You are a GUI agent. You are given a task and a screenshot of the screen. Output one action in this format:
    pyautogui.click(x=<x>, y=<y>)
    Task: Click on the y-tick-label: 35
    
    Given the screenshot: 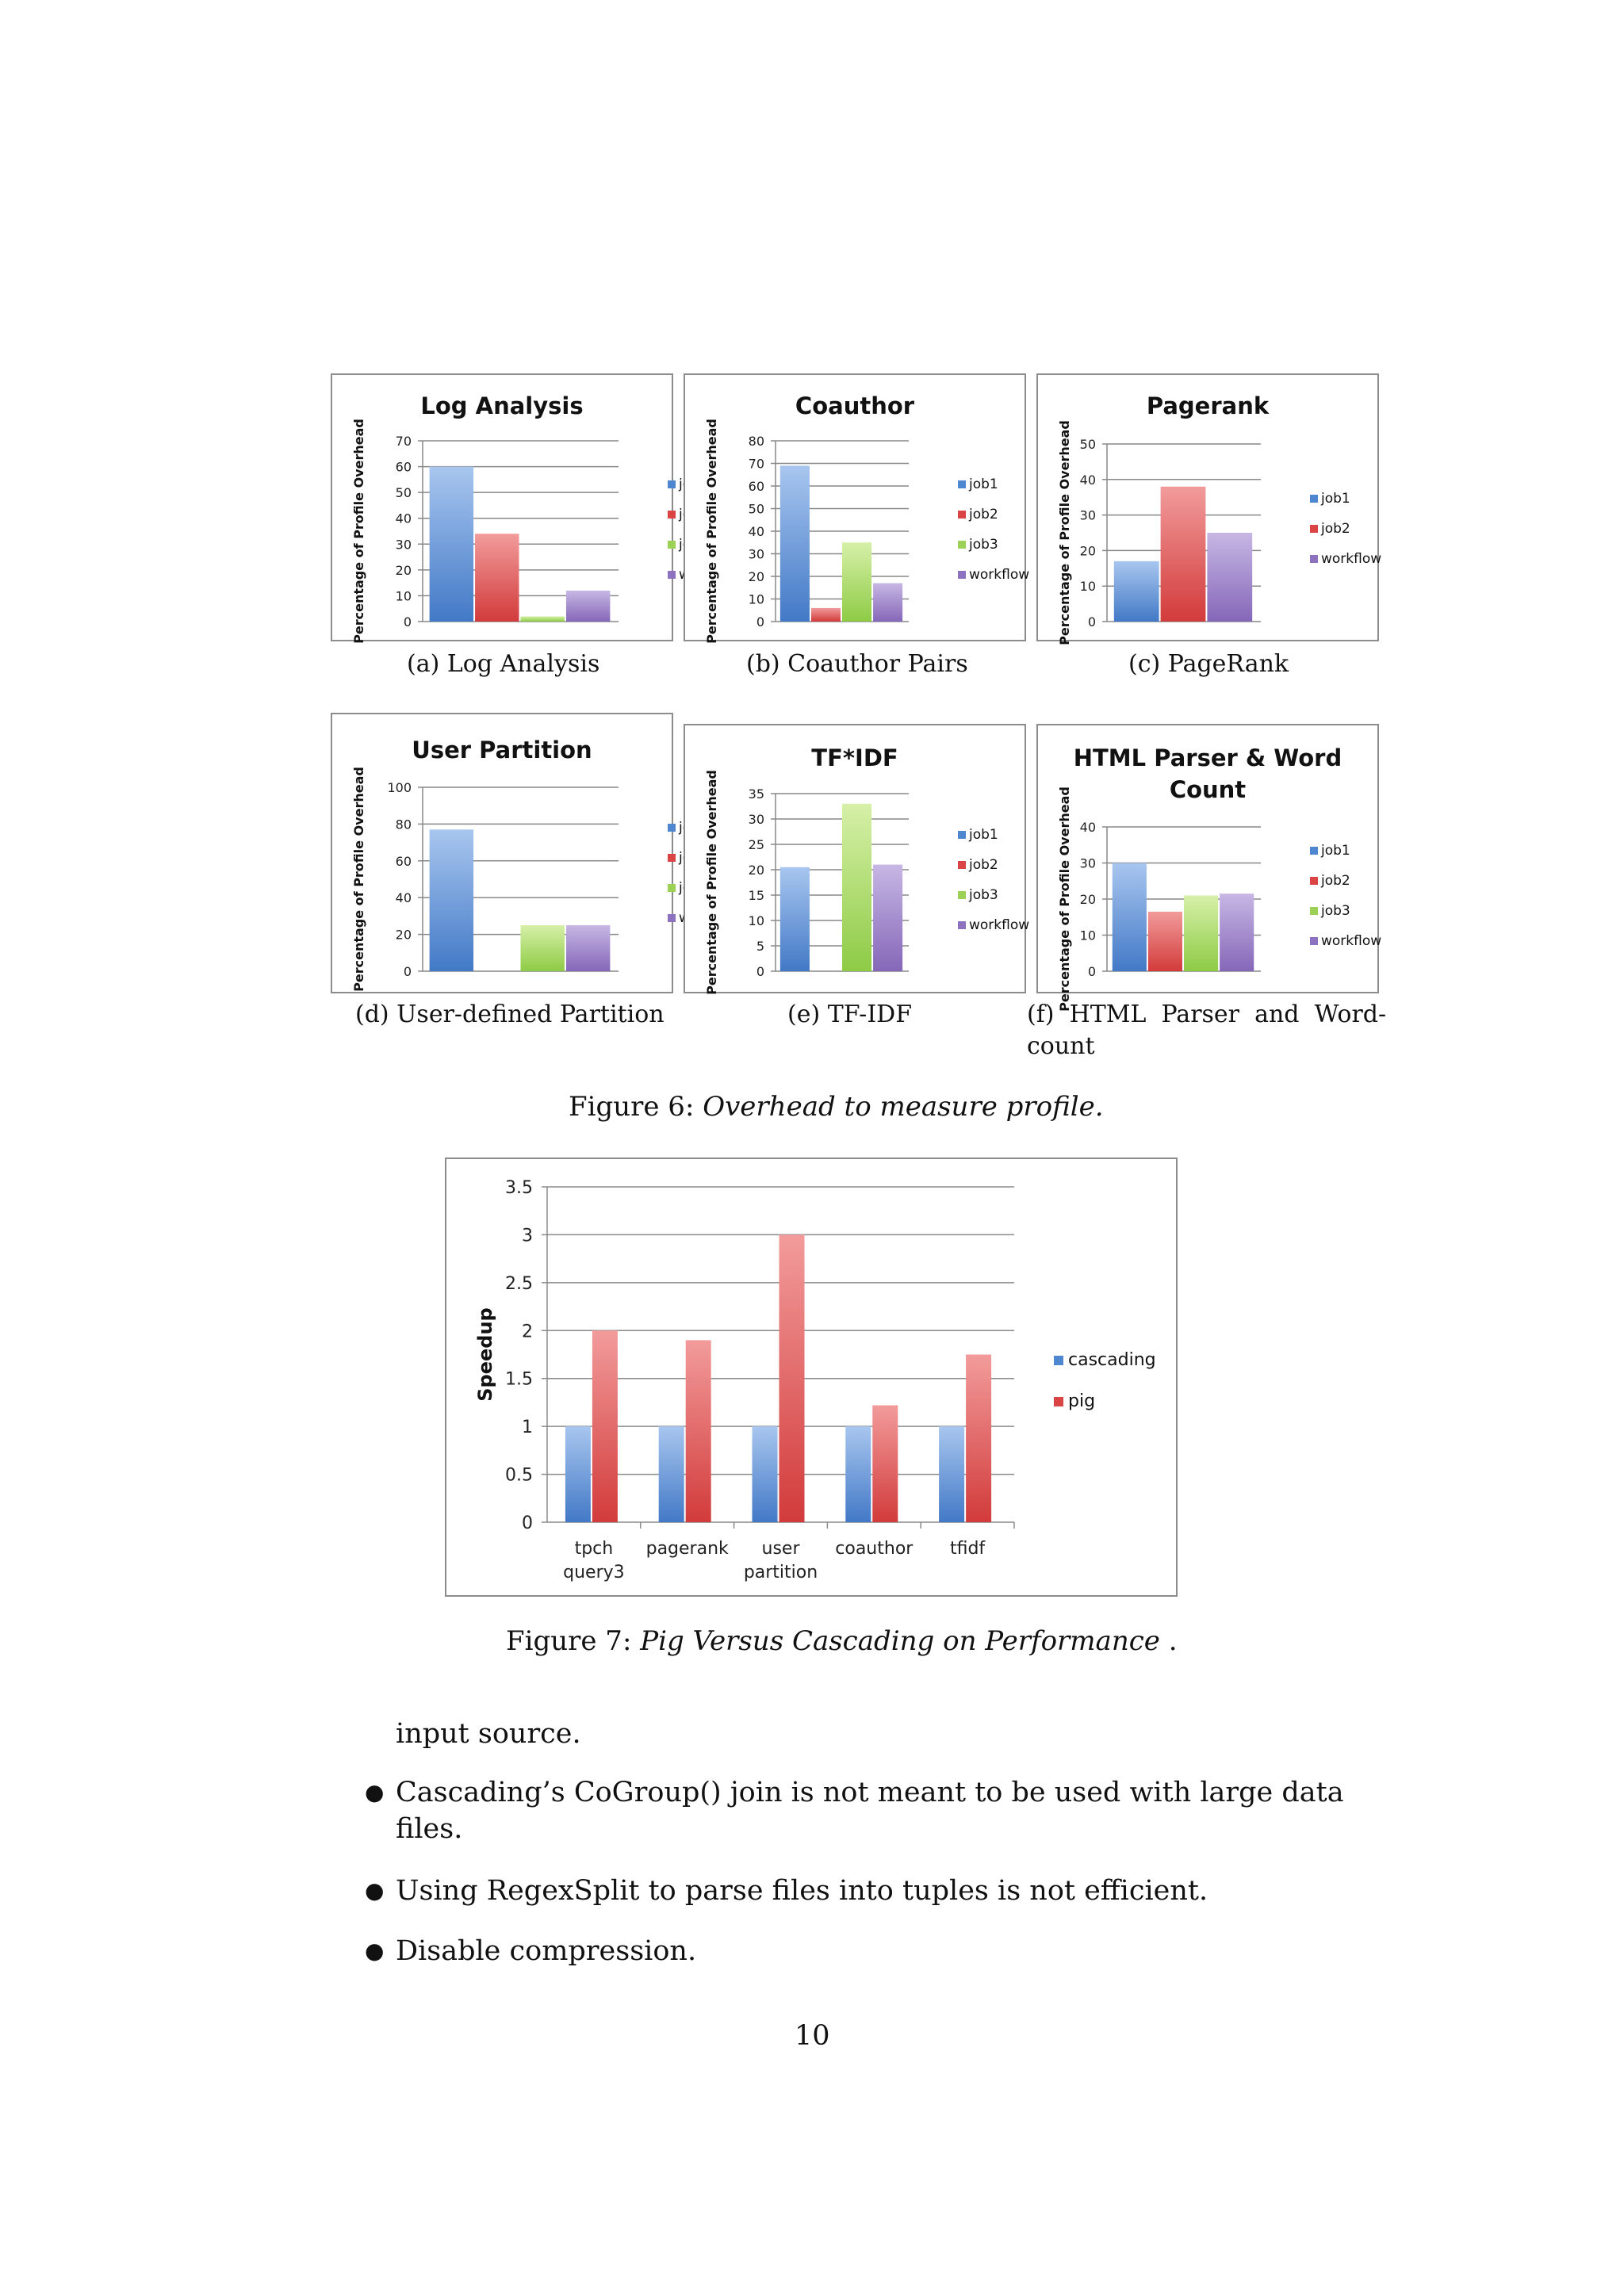 What is the action you would take?
    pyautogui.click(x=756, y=794)
    